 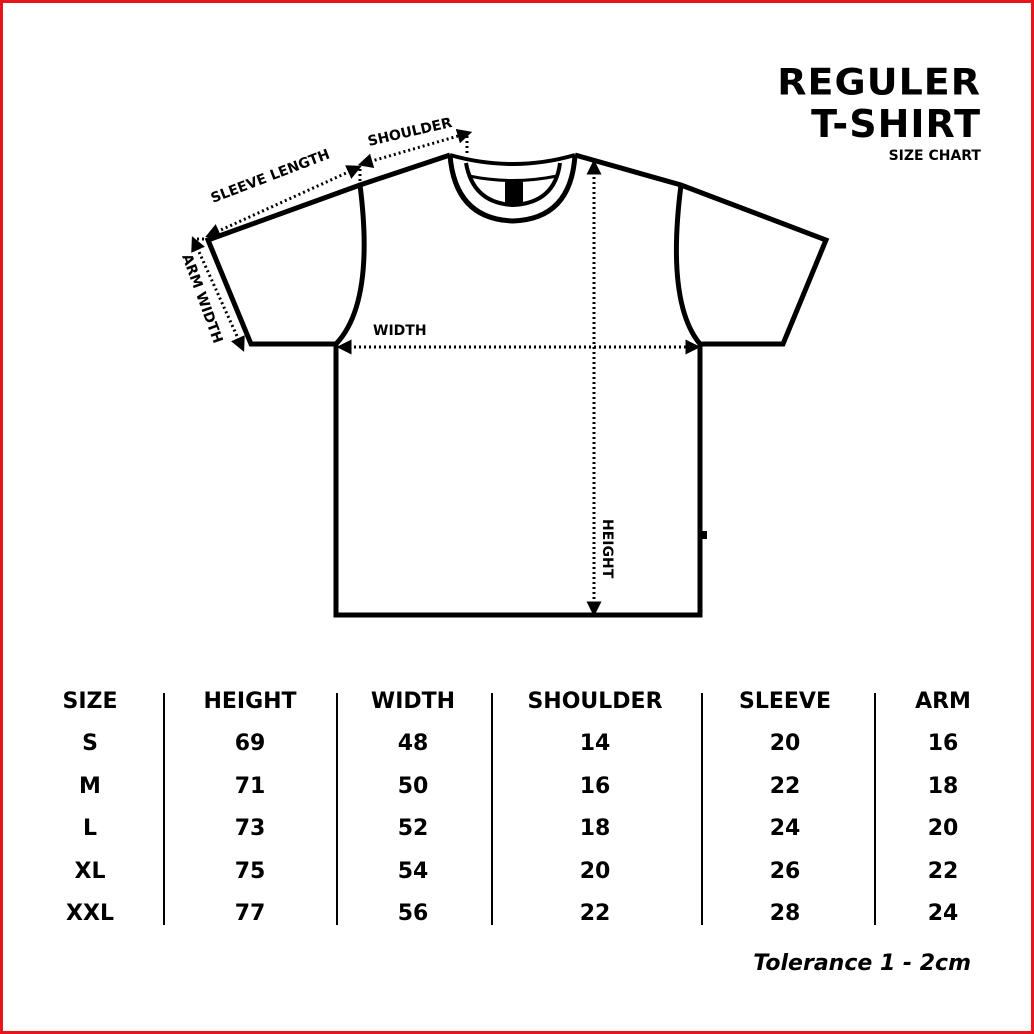 What do you see at coordinates (400, 331) in the screenshot?
I see `width-label: WIDTH` at bounding box center [400, 331].